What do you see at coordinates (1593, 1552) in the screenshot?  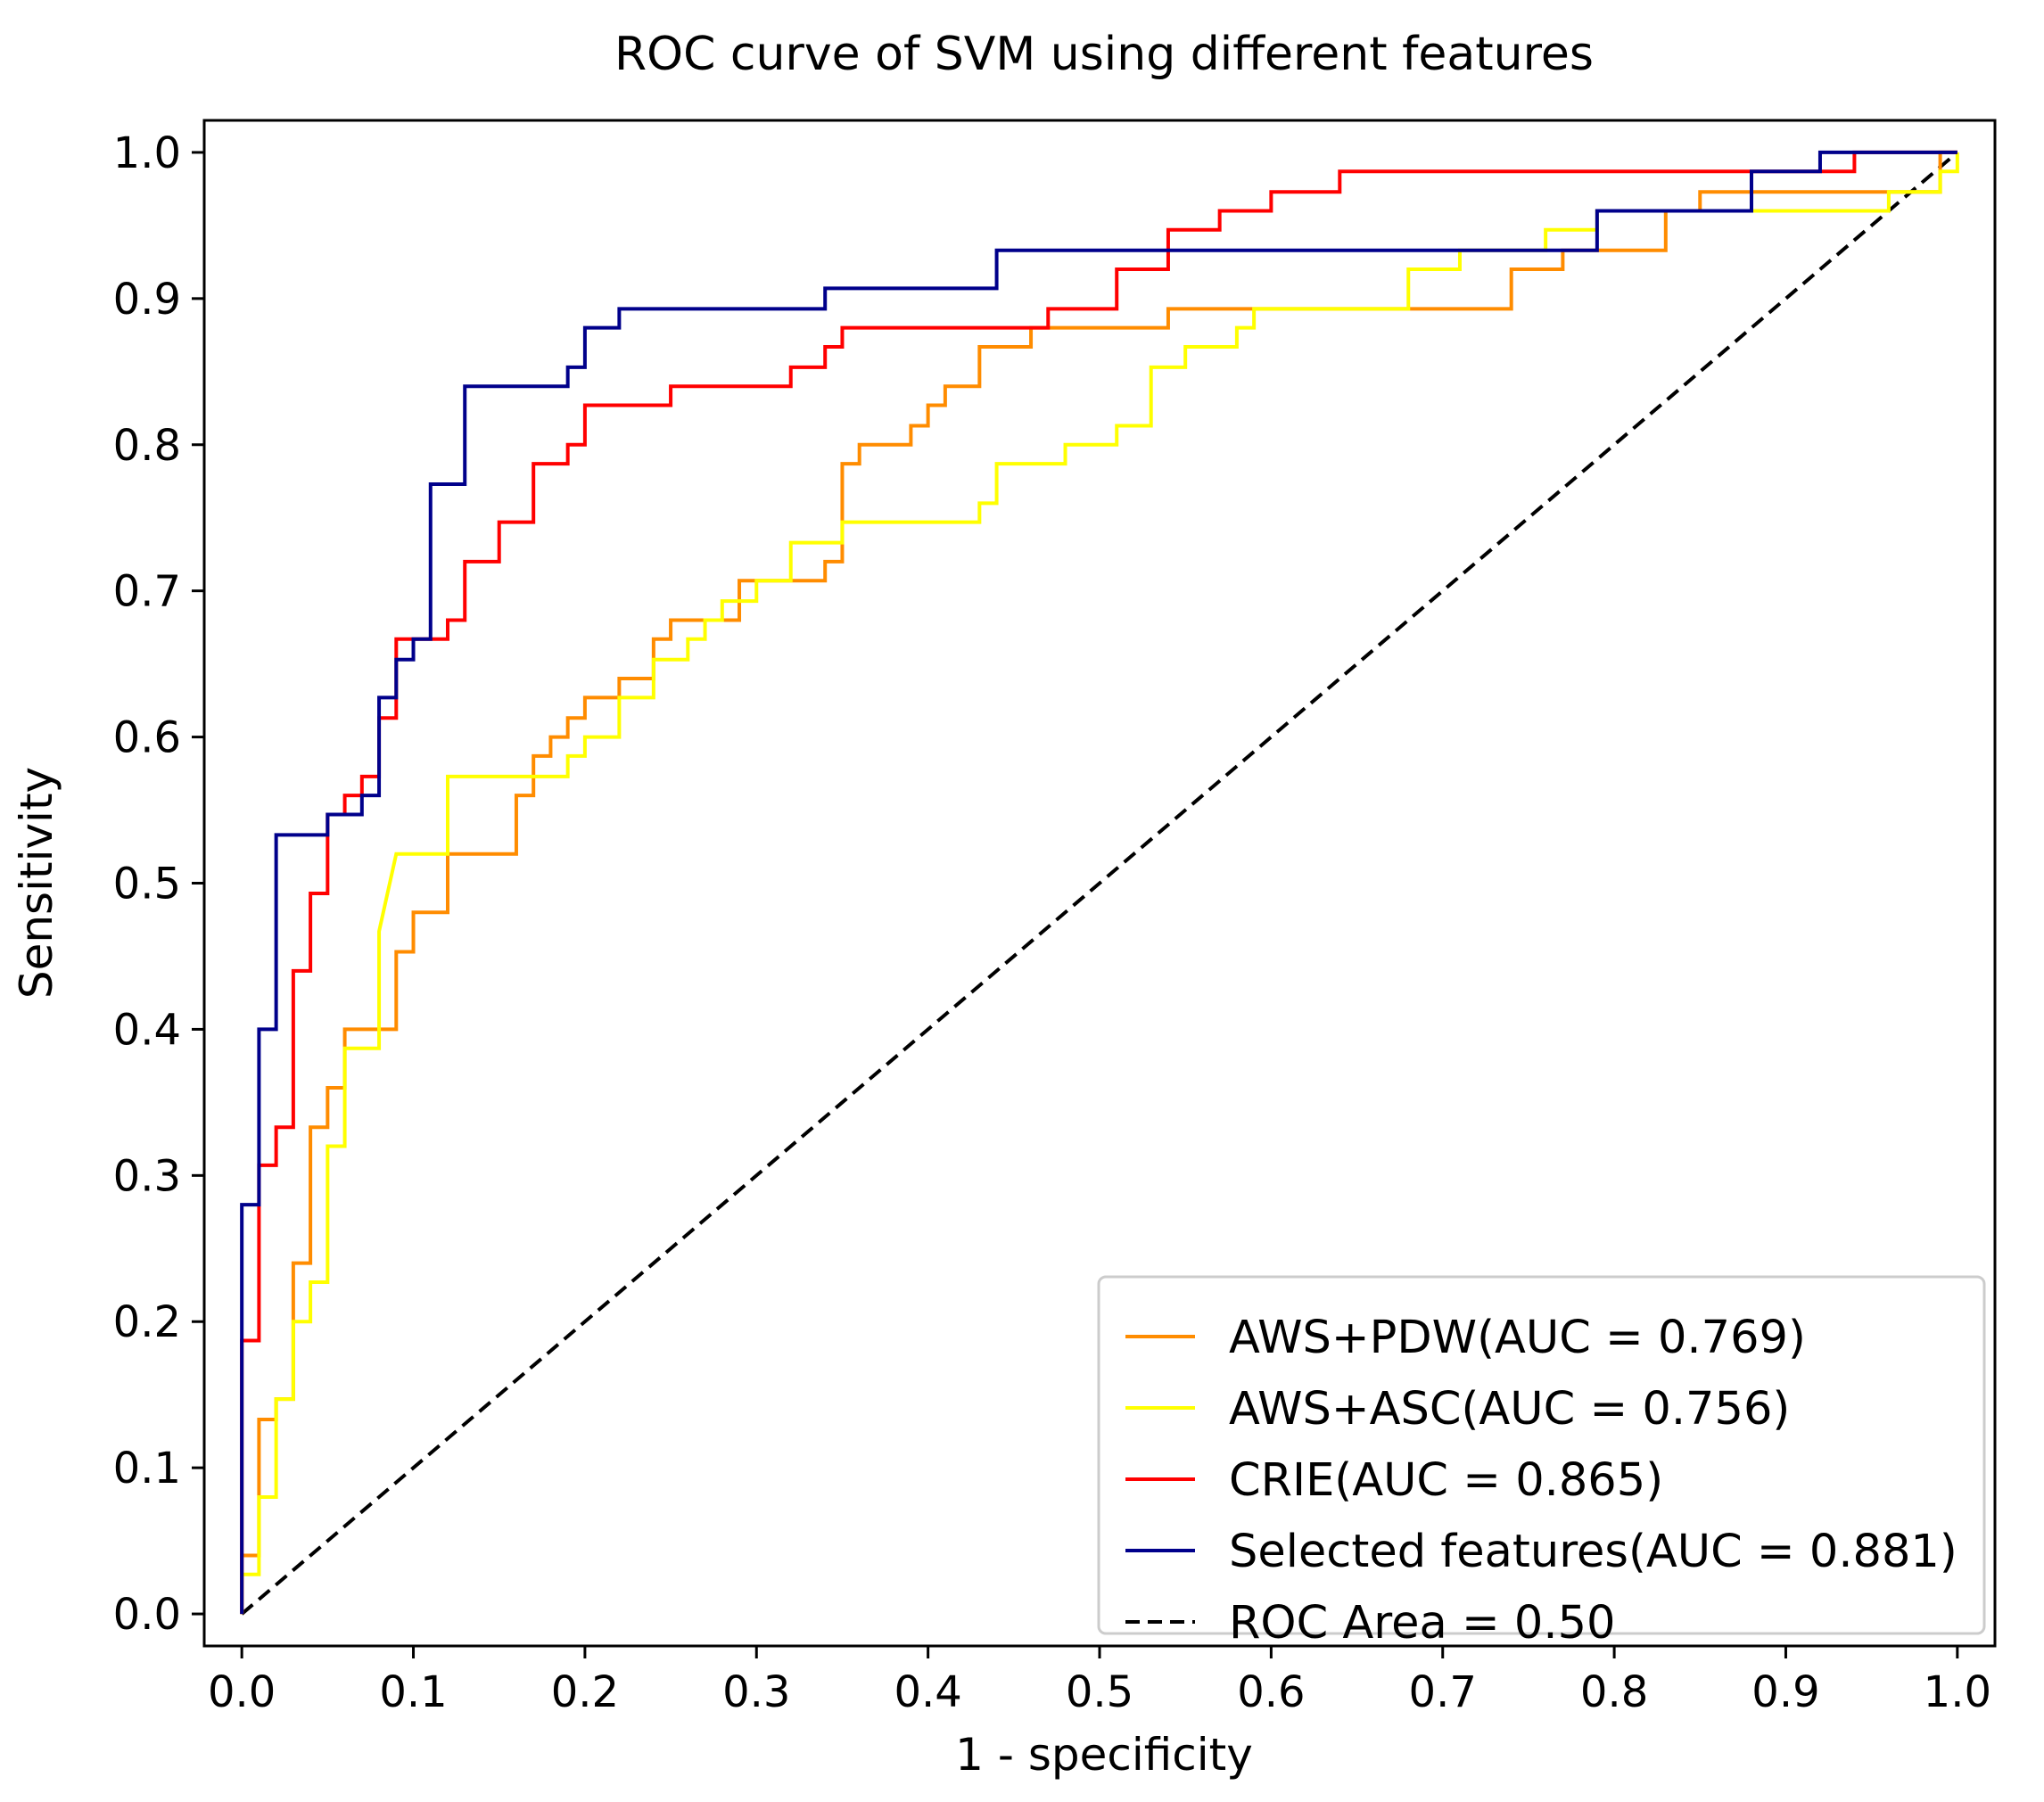 I see `legend-label-3: Selected features(AUC = 0.881)` at bounding box center [1593, 1552].